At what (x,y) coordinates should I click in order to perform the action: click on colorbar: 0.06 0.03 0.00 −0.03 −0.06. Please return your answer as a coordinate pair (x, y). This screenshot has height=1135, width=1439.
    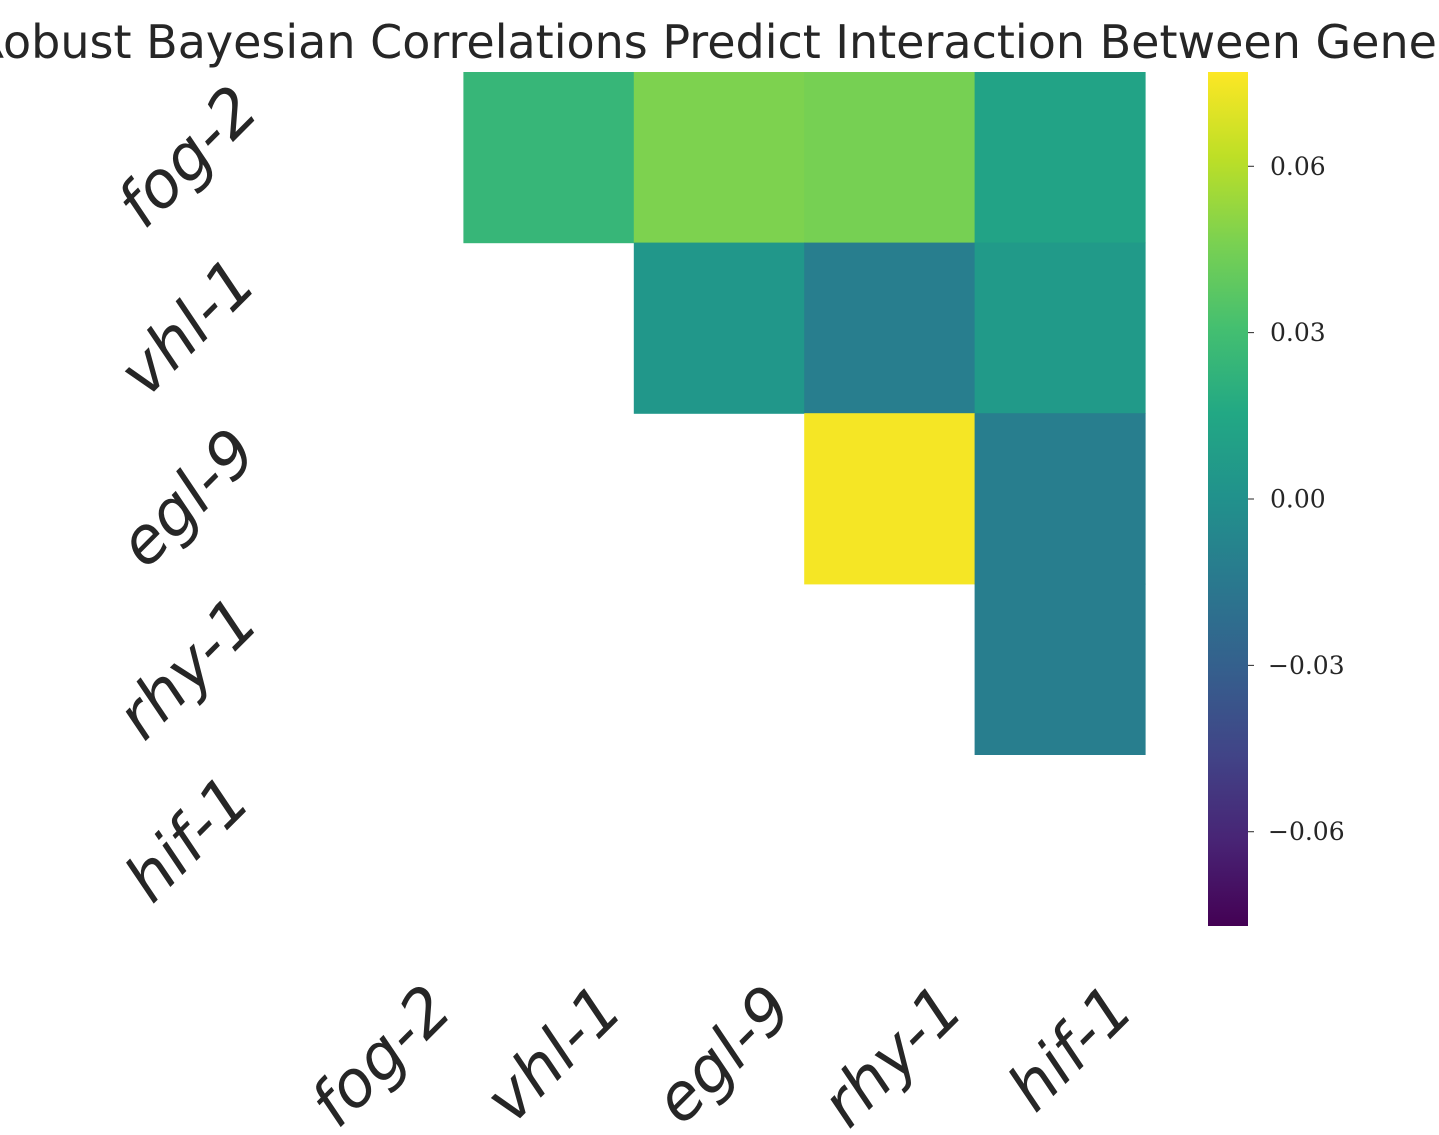
    Looking at the image, I should click on (1276, 499).